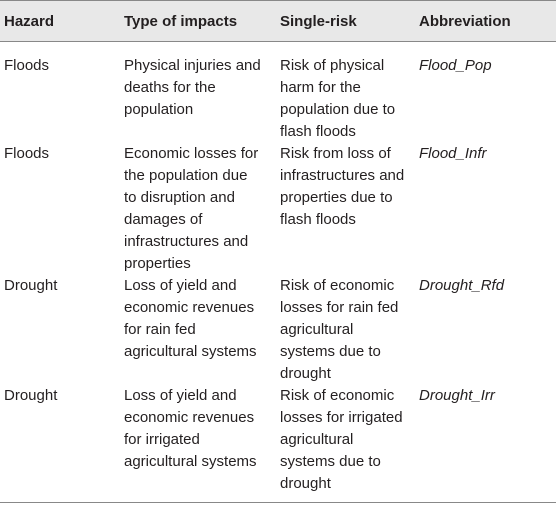 Image resolution: width=556 pixels, height=510 pixels. I want to click on cell-line: for rain fed, so click(160, 329).